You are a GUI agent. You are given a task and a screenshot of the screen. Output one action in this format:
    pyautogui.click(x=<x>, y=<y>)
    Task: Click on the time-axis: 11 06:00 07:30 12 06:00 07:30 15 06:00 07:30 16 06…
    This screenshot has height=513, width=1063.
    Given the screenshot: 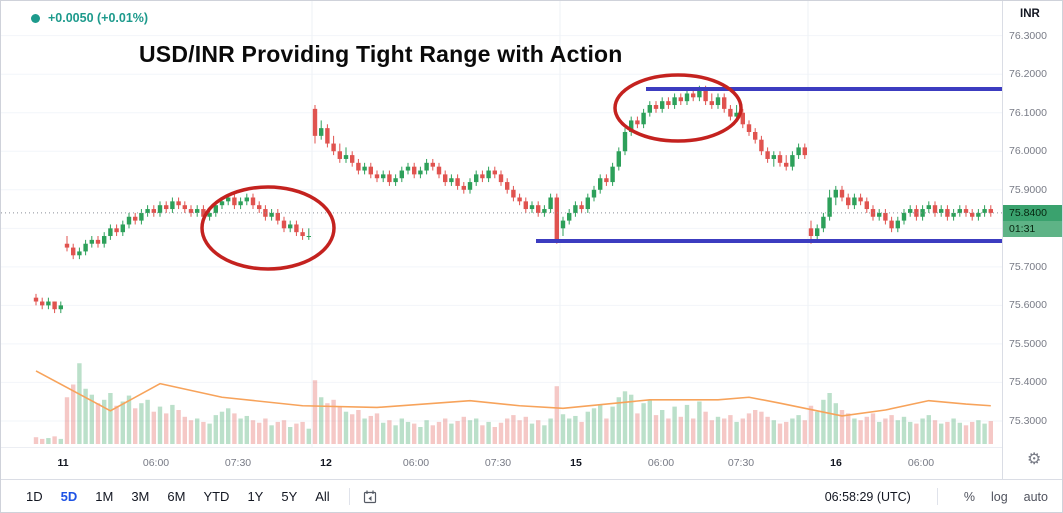 What is the action you would take?
    pyautogui.click(x=501, y=463)
    